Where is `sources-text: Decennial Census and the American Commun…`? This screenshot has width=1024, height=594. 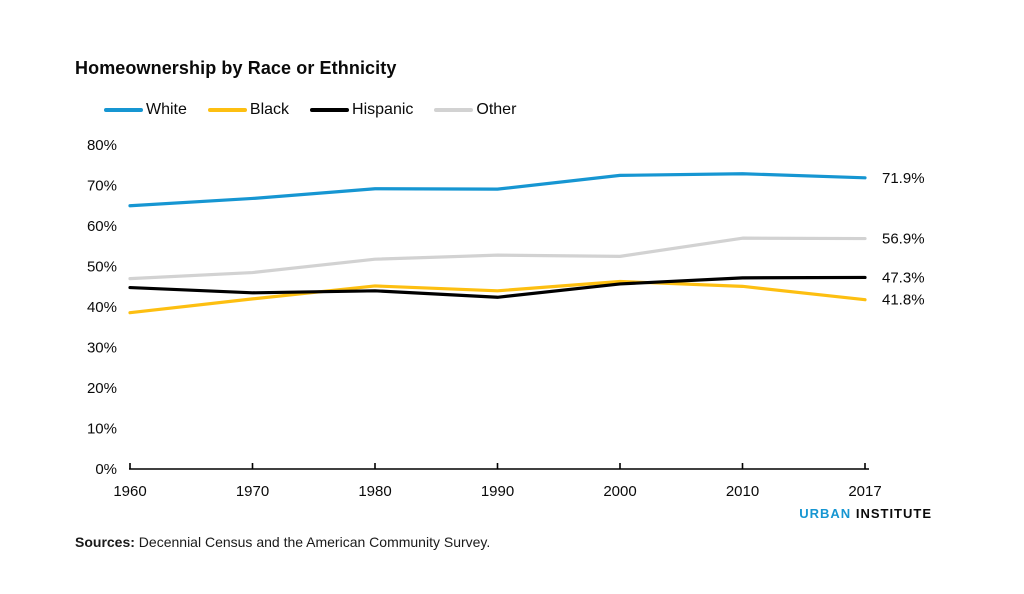
sources-text: Decennial Census and the American Commun… is located at coordinates (312, 542).